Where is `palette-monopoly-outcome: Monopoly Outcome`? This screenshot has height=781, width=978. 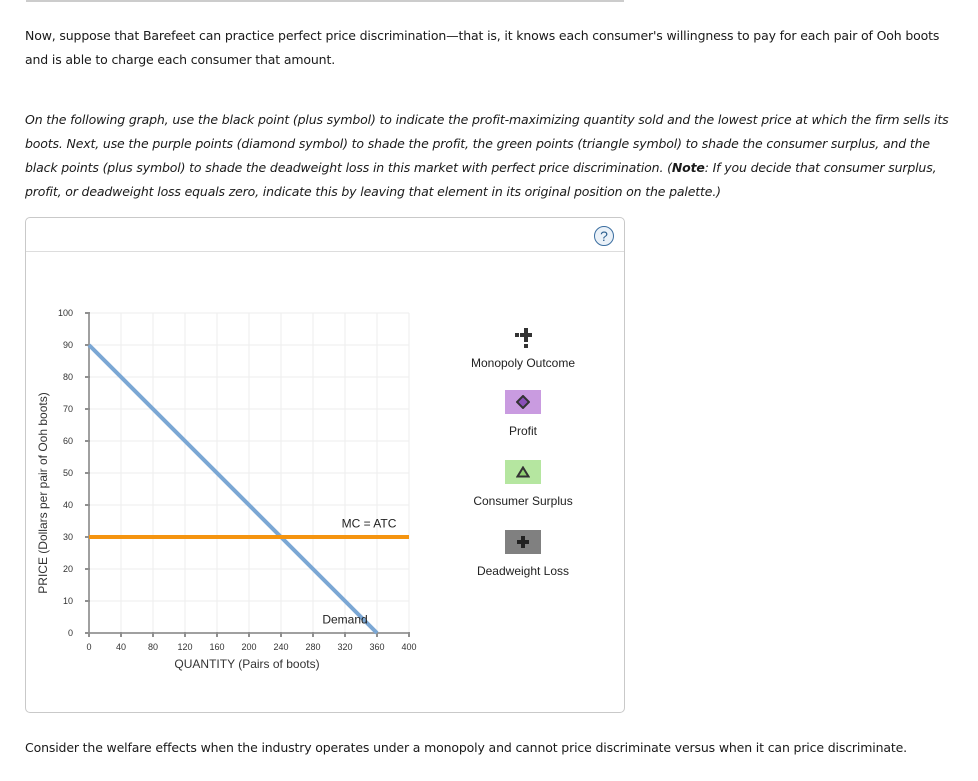 palette-monopoly-outcome: Monopoly Outcome is located at coordinates (523, 347).